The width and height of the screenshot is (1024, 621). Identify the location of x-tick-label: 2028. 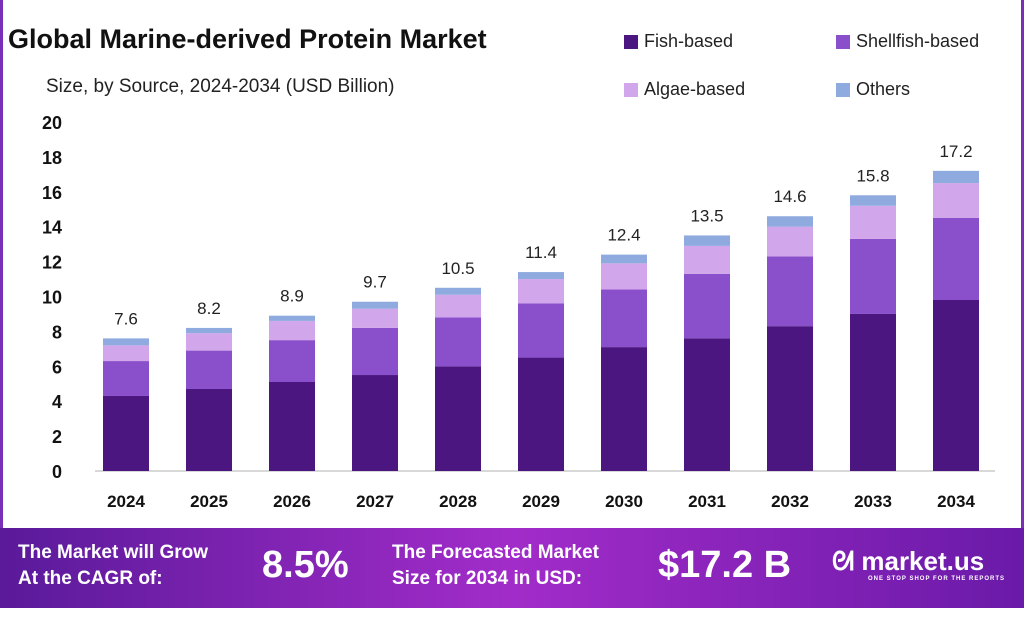
(458, 501).